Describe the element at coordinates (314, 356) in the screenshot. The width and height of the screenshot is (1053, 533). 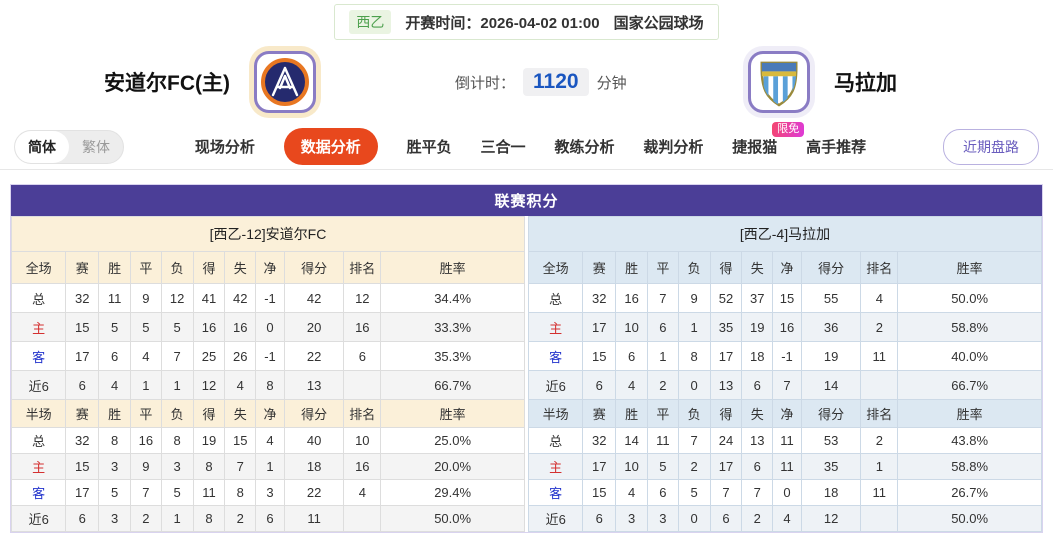
I see `stat-cell: 22` at that location.